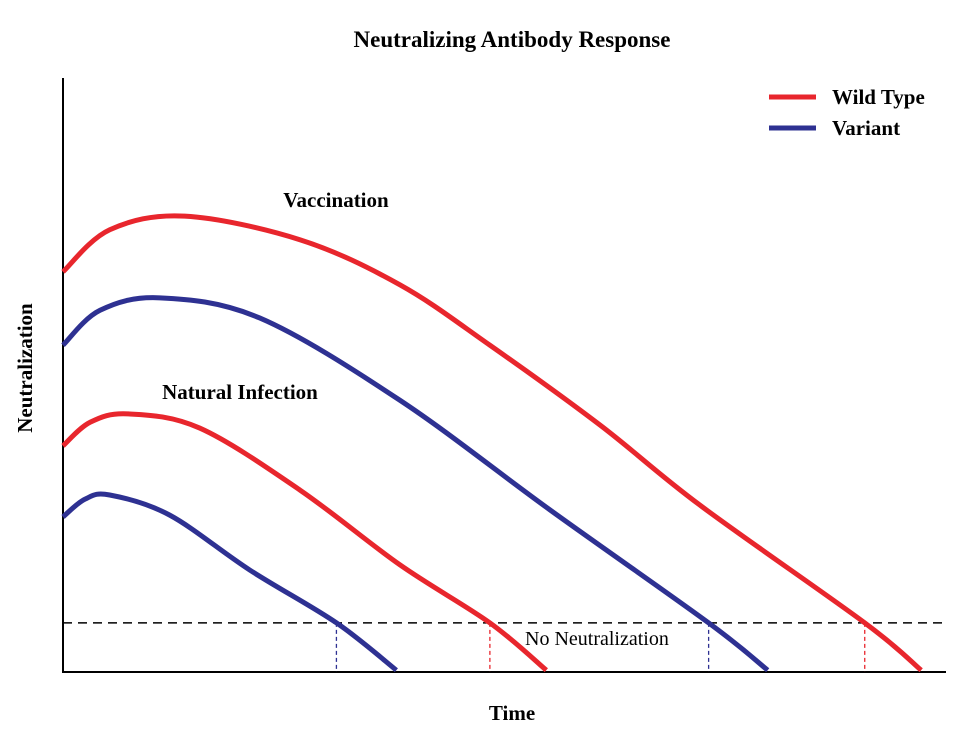 The height and width of the screenshot is (736, 960). I want to click on legend-label-wild-type: Wild Type, so click(878, 97).